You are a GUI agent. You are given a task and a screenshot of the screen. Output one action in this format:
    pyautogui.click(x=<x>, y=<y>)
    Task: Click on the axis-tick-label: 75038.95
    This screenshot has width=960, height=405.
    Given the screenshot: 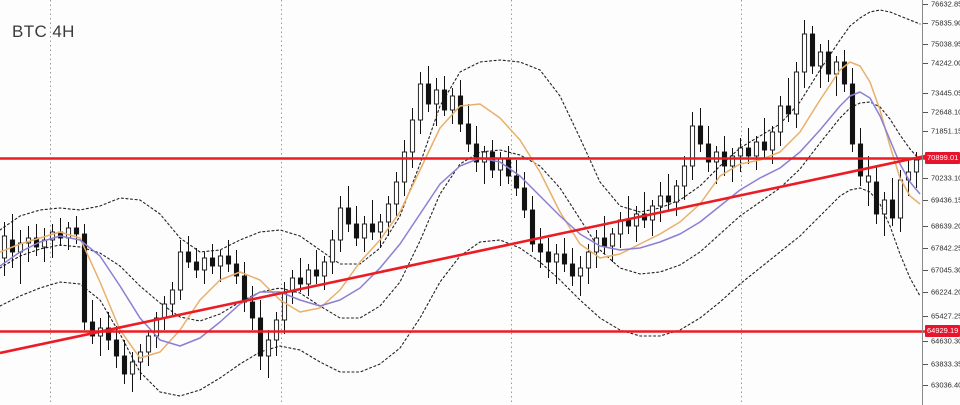 What is the action you would take?
    pyautogui.click(x=945, y=44)
    